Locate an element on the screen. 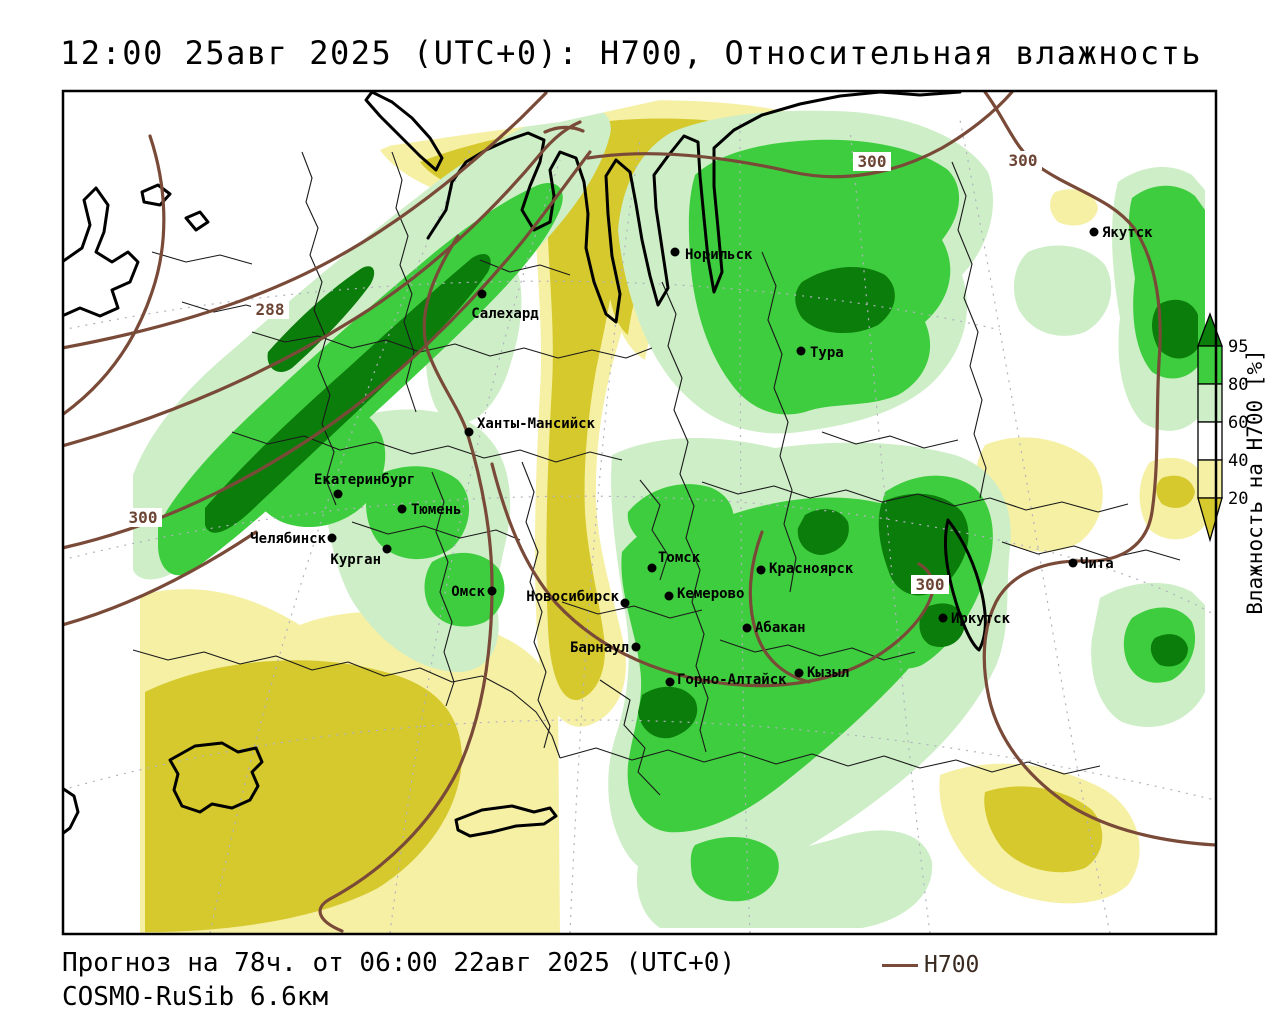 This screenshot has width=1280, height=1024. city-label: Омск is located at coordinates (468, 592).